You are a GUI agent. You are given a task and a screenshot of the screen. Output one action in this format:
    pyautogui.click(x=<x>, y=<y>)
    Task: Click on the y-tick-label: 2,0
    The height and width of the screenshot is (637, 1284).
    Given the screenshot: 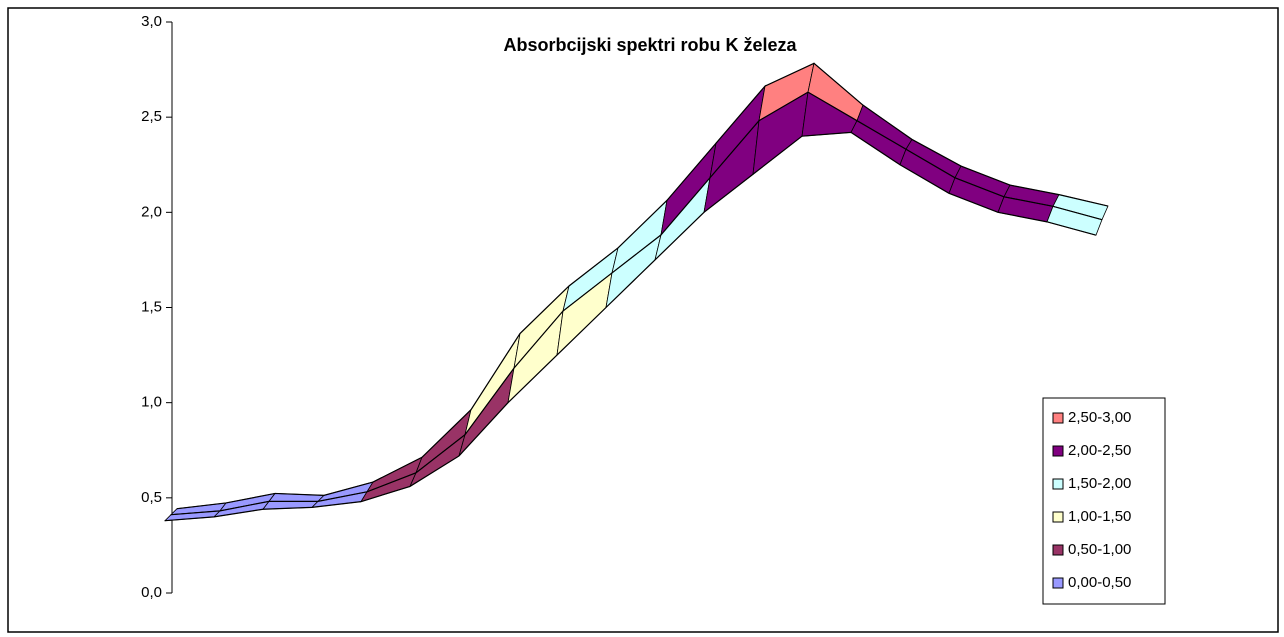 What is the action you would take?
    pyautogui.click(x=151, y=211)
    